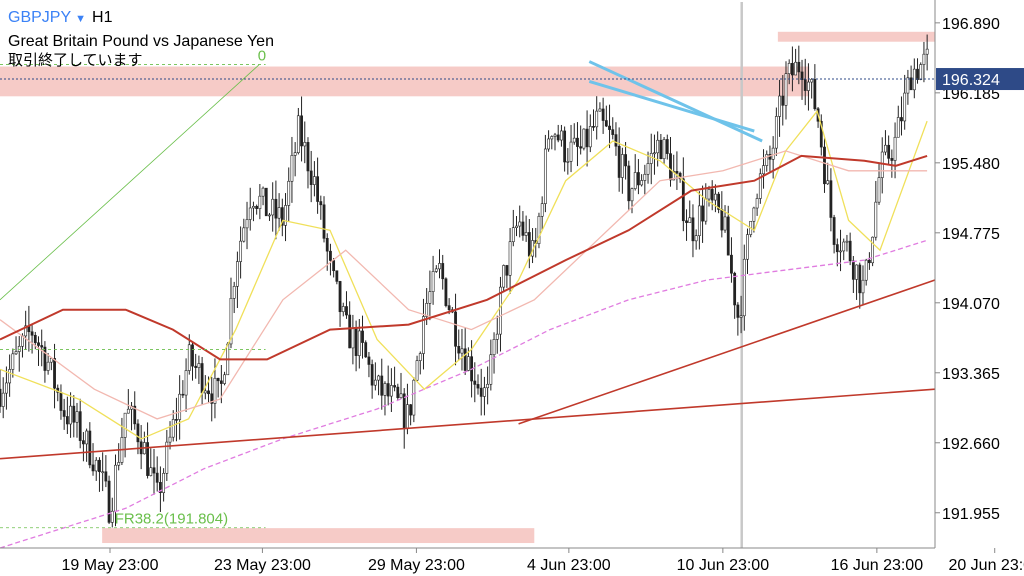  I want to click on x-tick-label: 20 Jun 23:00, so click(986, 565).